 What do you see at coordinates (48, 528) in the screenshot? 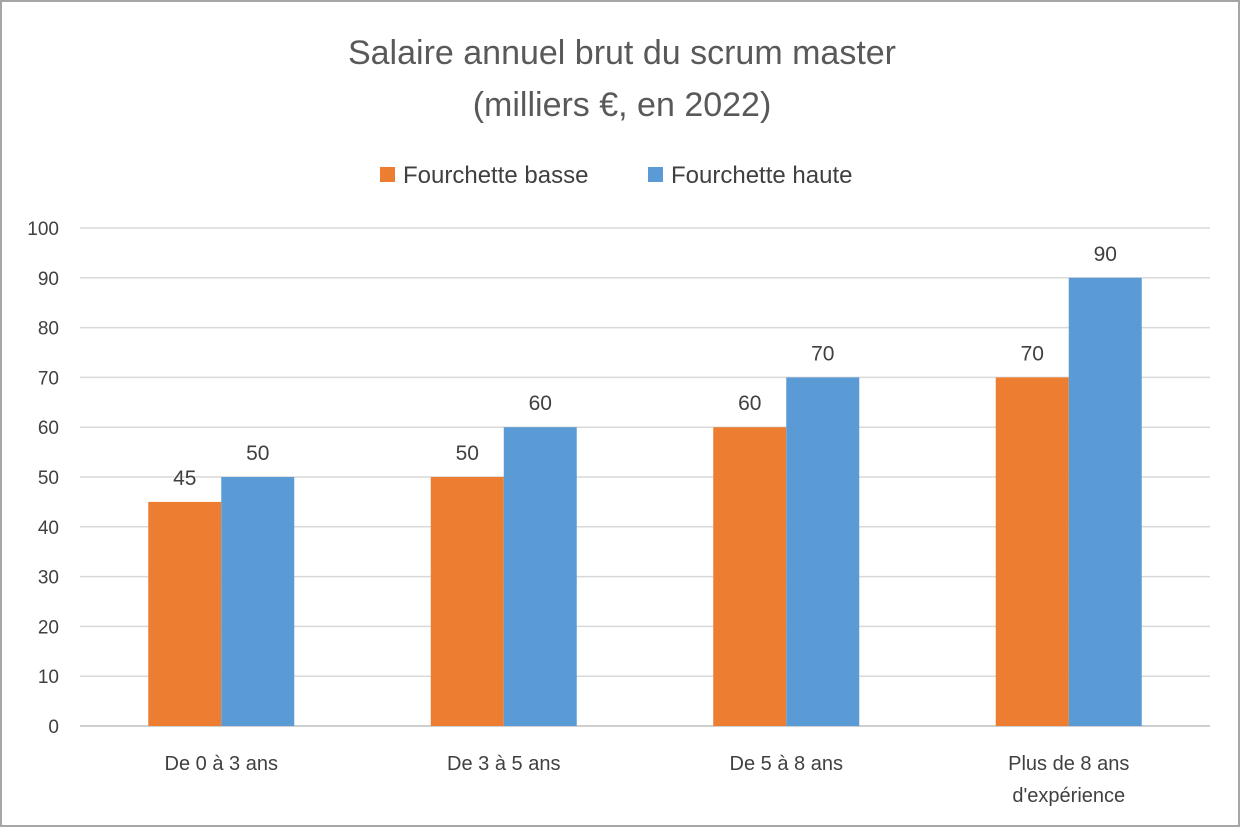
I see `y-tick-label: 40` at bounding box center [48, 528].